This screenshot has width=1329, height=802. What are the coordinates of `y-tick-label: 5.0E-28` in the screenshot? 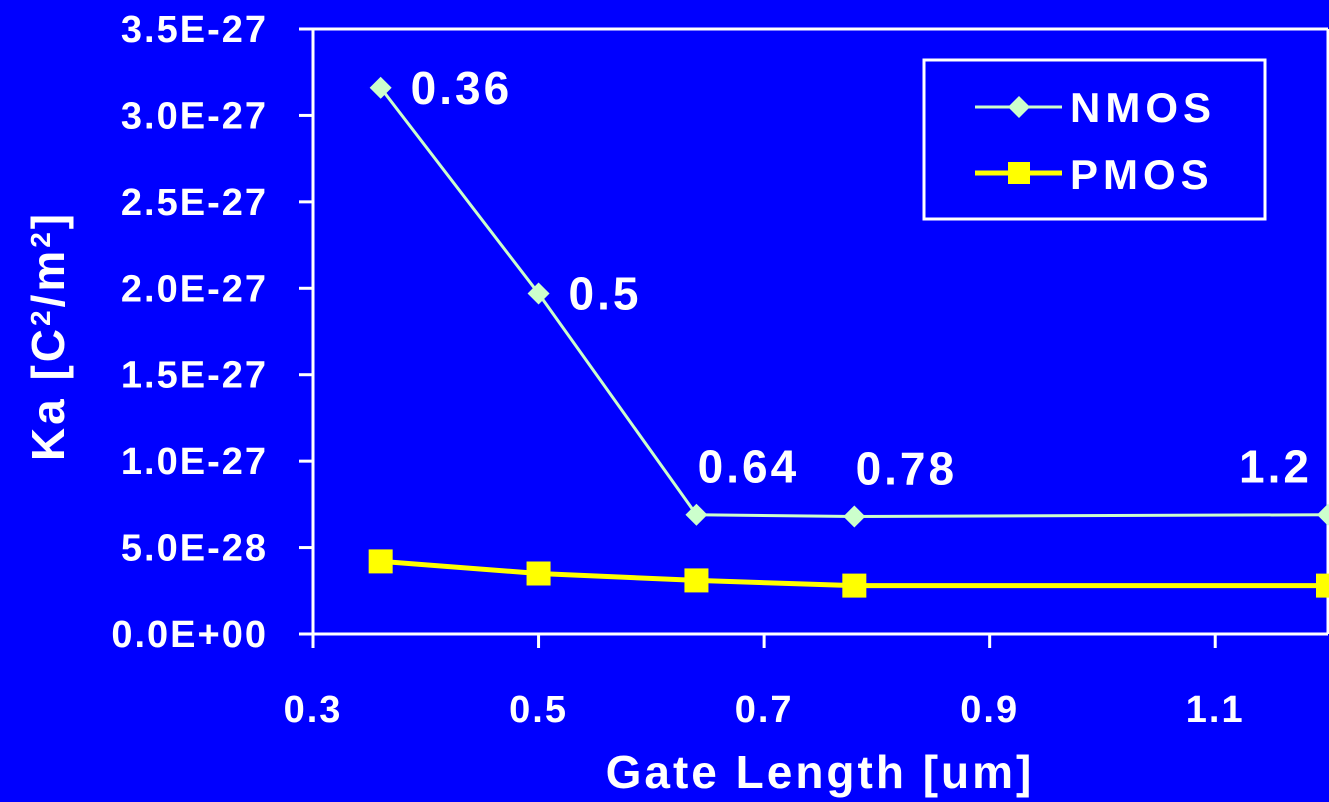 It's located at (194, 549).